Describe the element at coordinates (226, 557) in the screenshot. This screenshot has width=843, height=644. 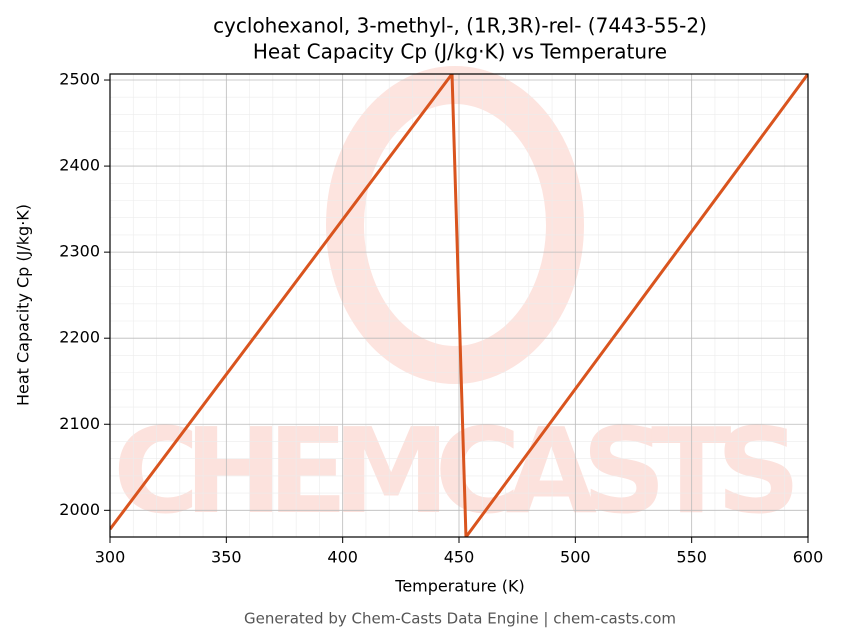
I see `x-tick-label: 350` at that location.